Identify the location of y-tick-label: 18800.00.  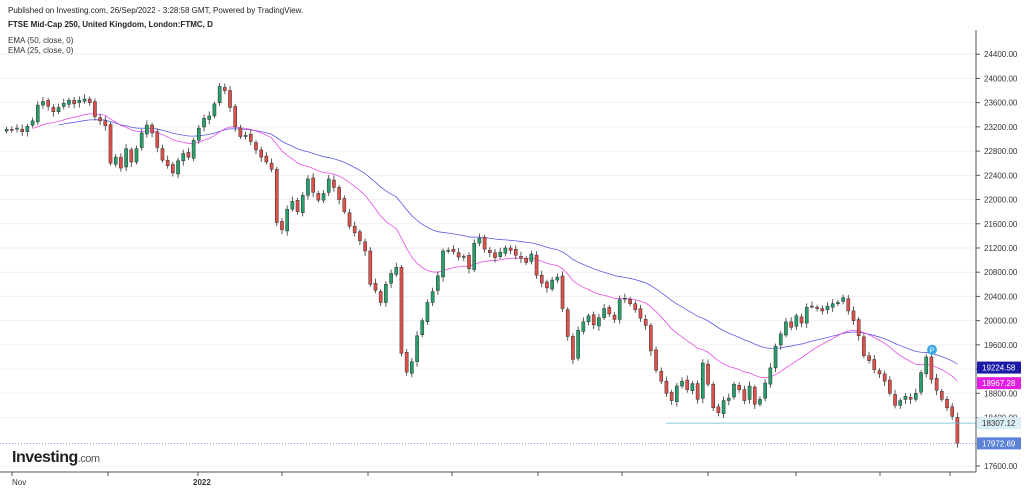
(1001, 393).